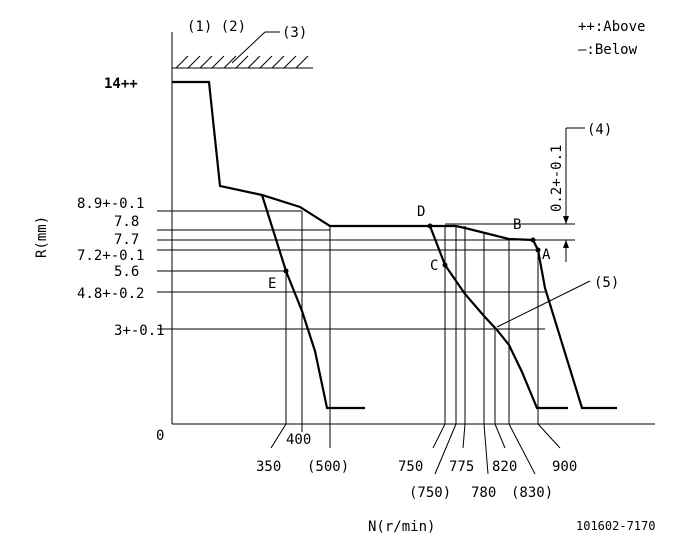 This screenshot has width=681, height=549. What do you see at coordinates (504, 467) in the screenshot?
I see `x-tick-820: 820` at bounding box center [504, 467].